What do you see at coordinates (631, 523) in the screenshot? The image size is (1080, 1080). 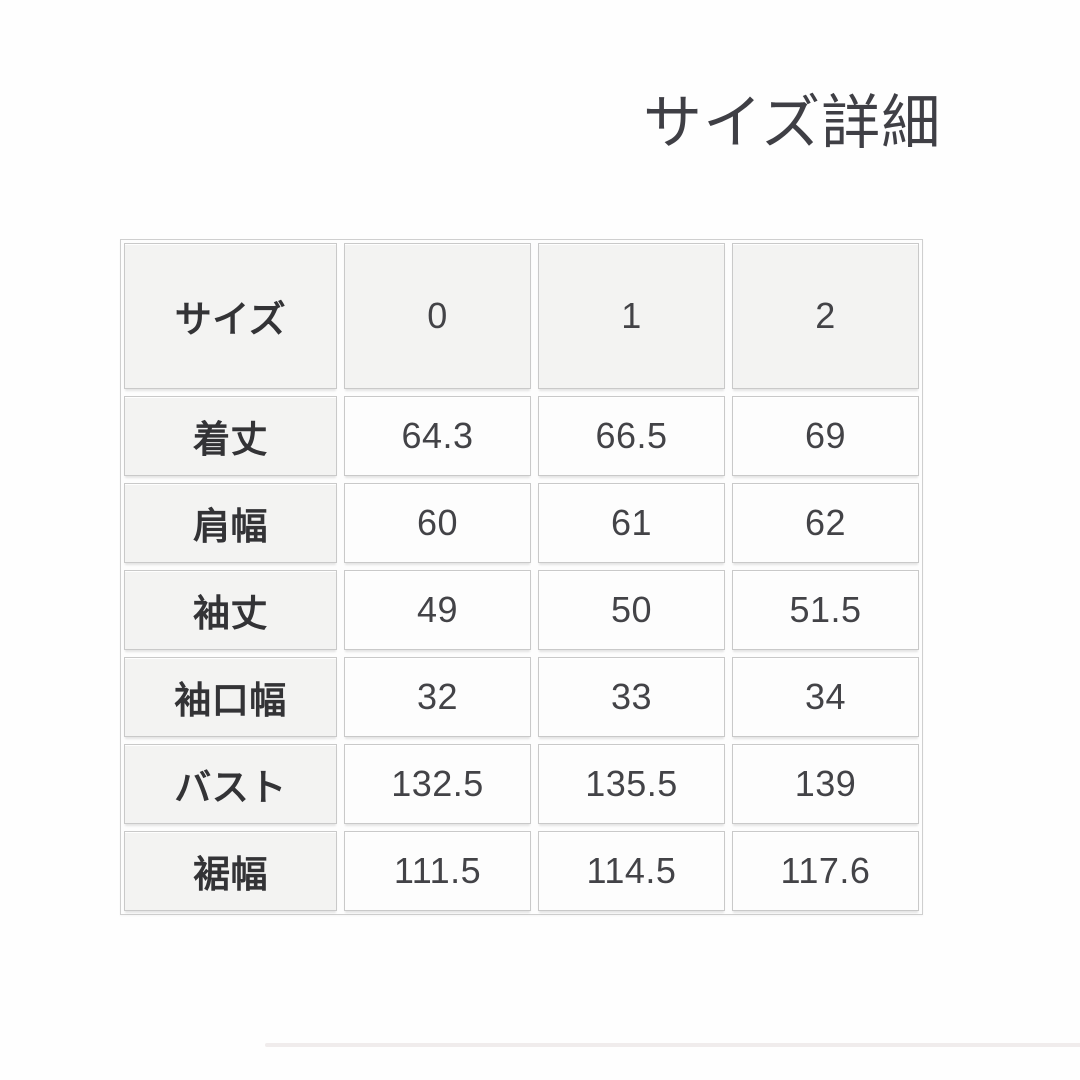 I see `size-table-value: 61` at bounding box center [631, 523].